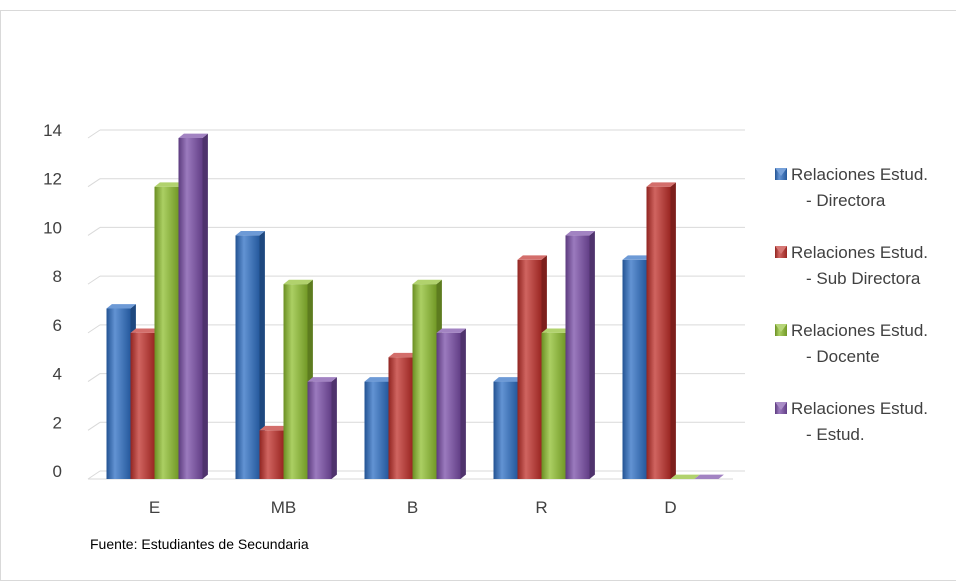 The width and height of the screenshot is (958, 583). I want to click on y-tick-label: 12, so click(52, 179).